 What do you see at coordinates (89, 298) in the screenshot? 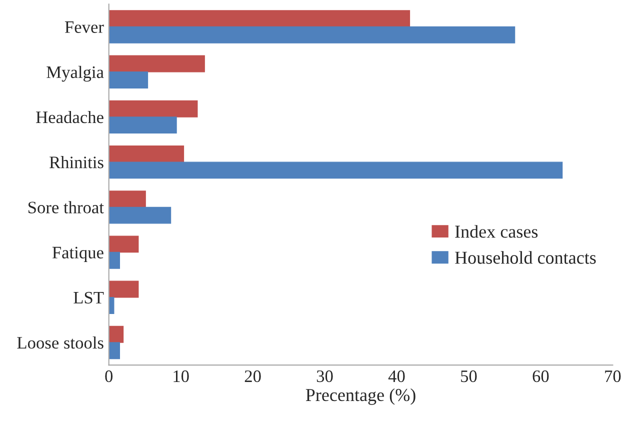
I see `y-tick-label: LST` at bounding box center [89, 298].